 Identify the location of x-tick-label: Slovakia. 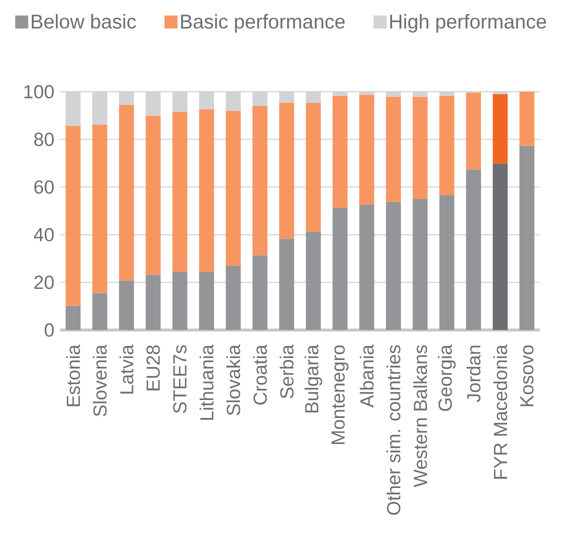
(233, 380).